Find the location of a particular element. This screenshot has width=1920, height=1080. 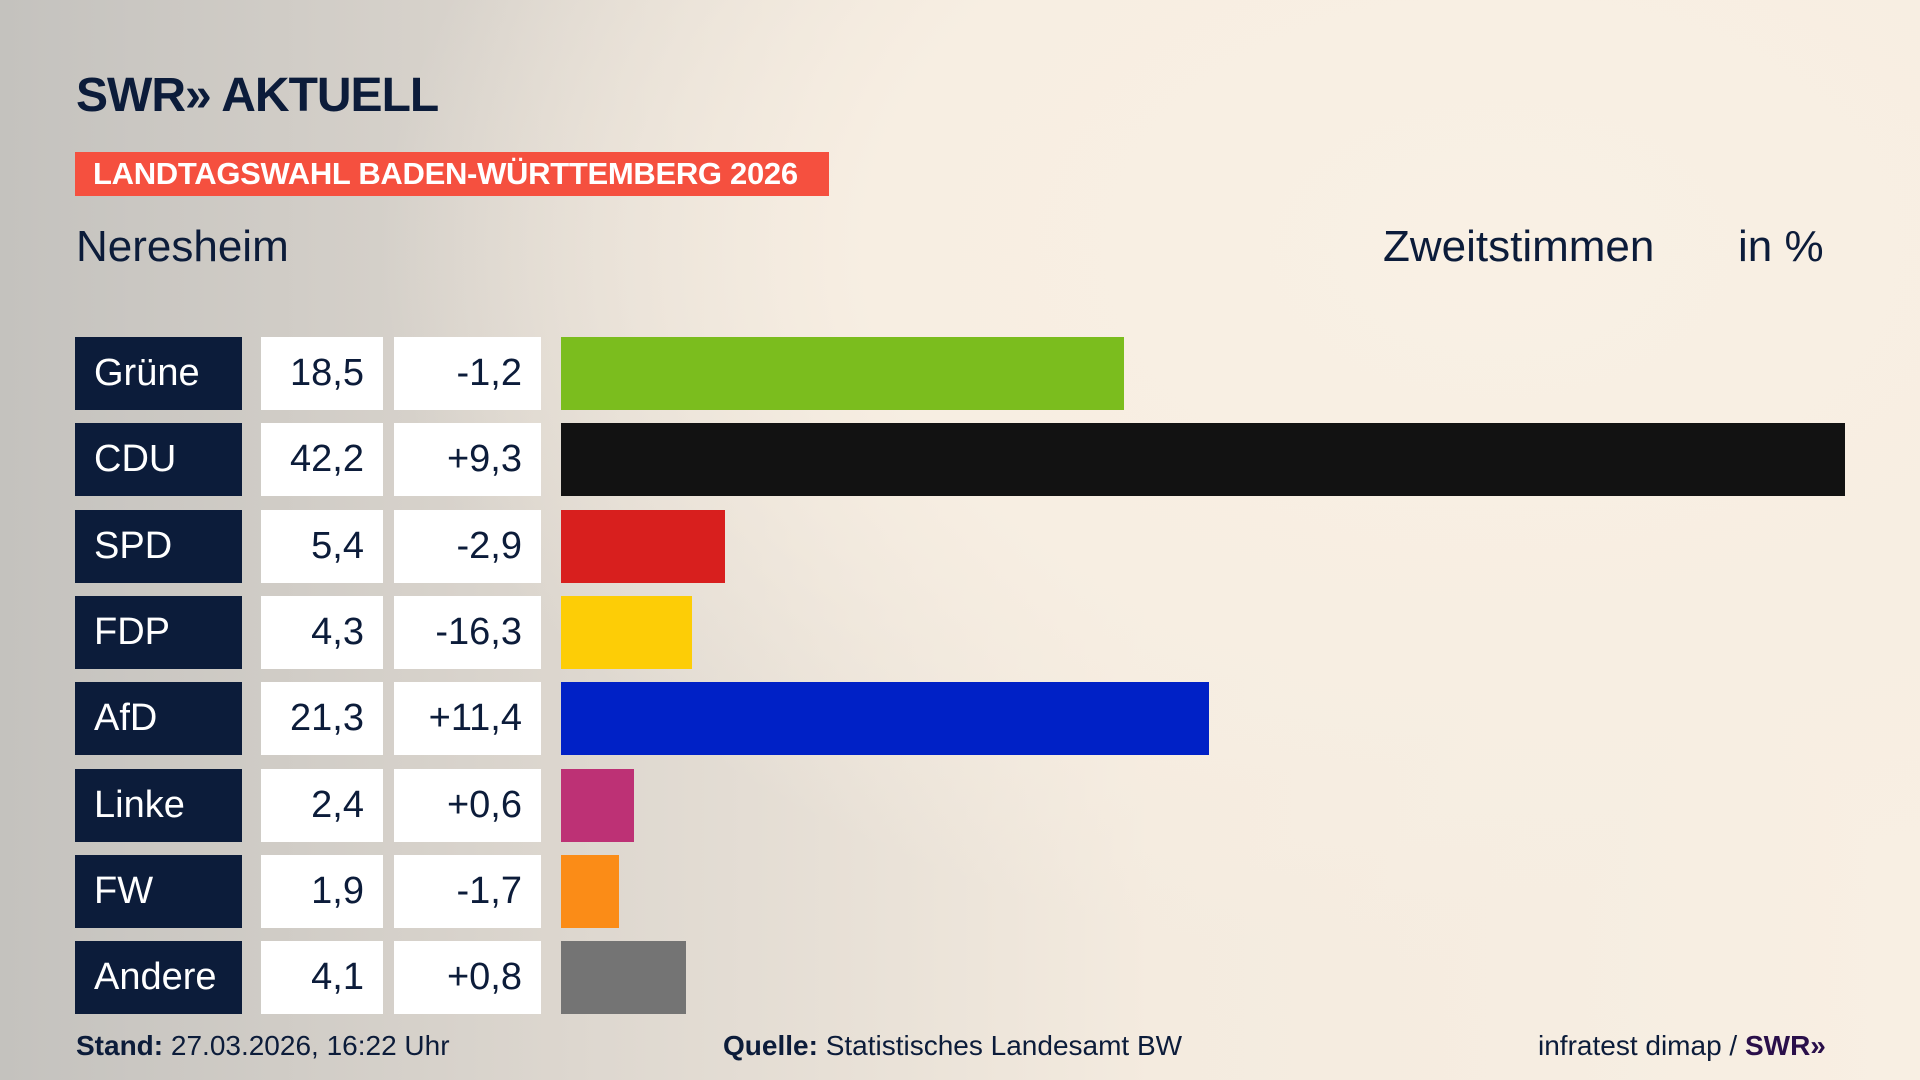

footer-stand: Stand: 27.03.2026, 16:22 Uhr is located at coordinates (263, 1046).